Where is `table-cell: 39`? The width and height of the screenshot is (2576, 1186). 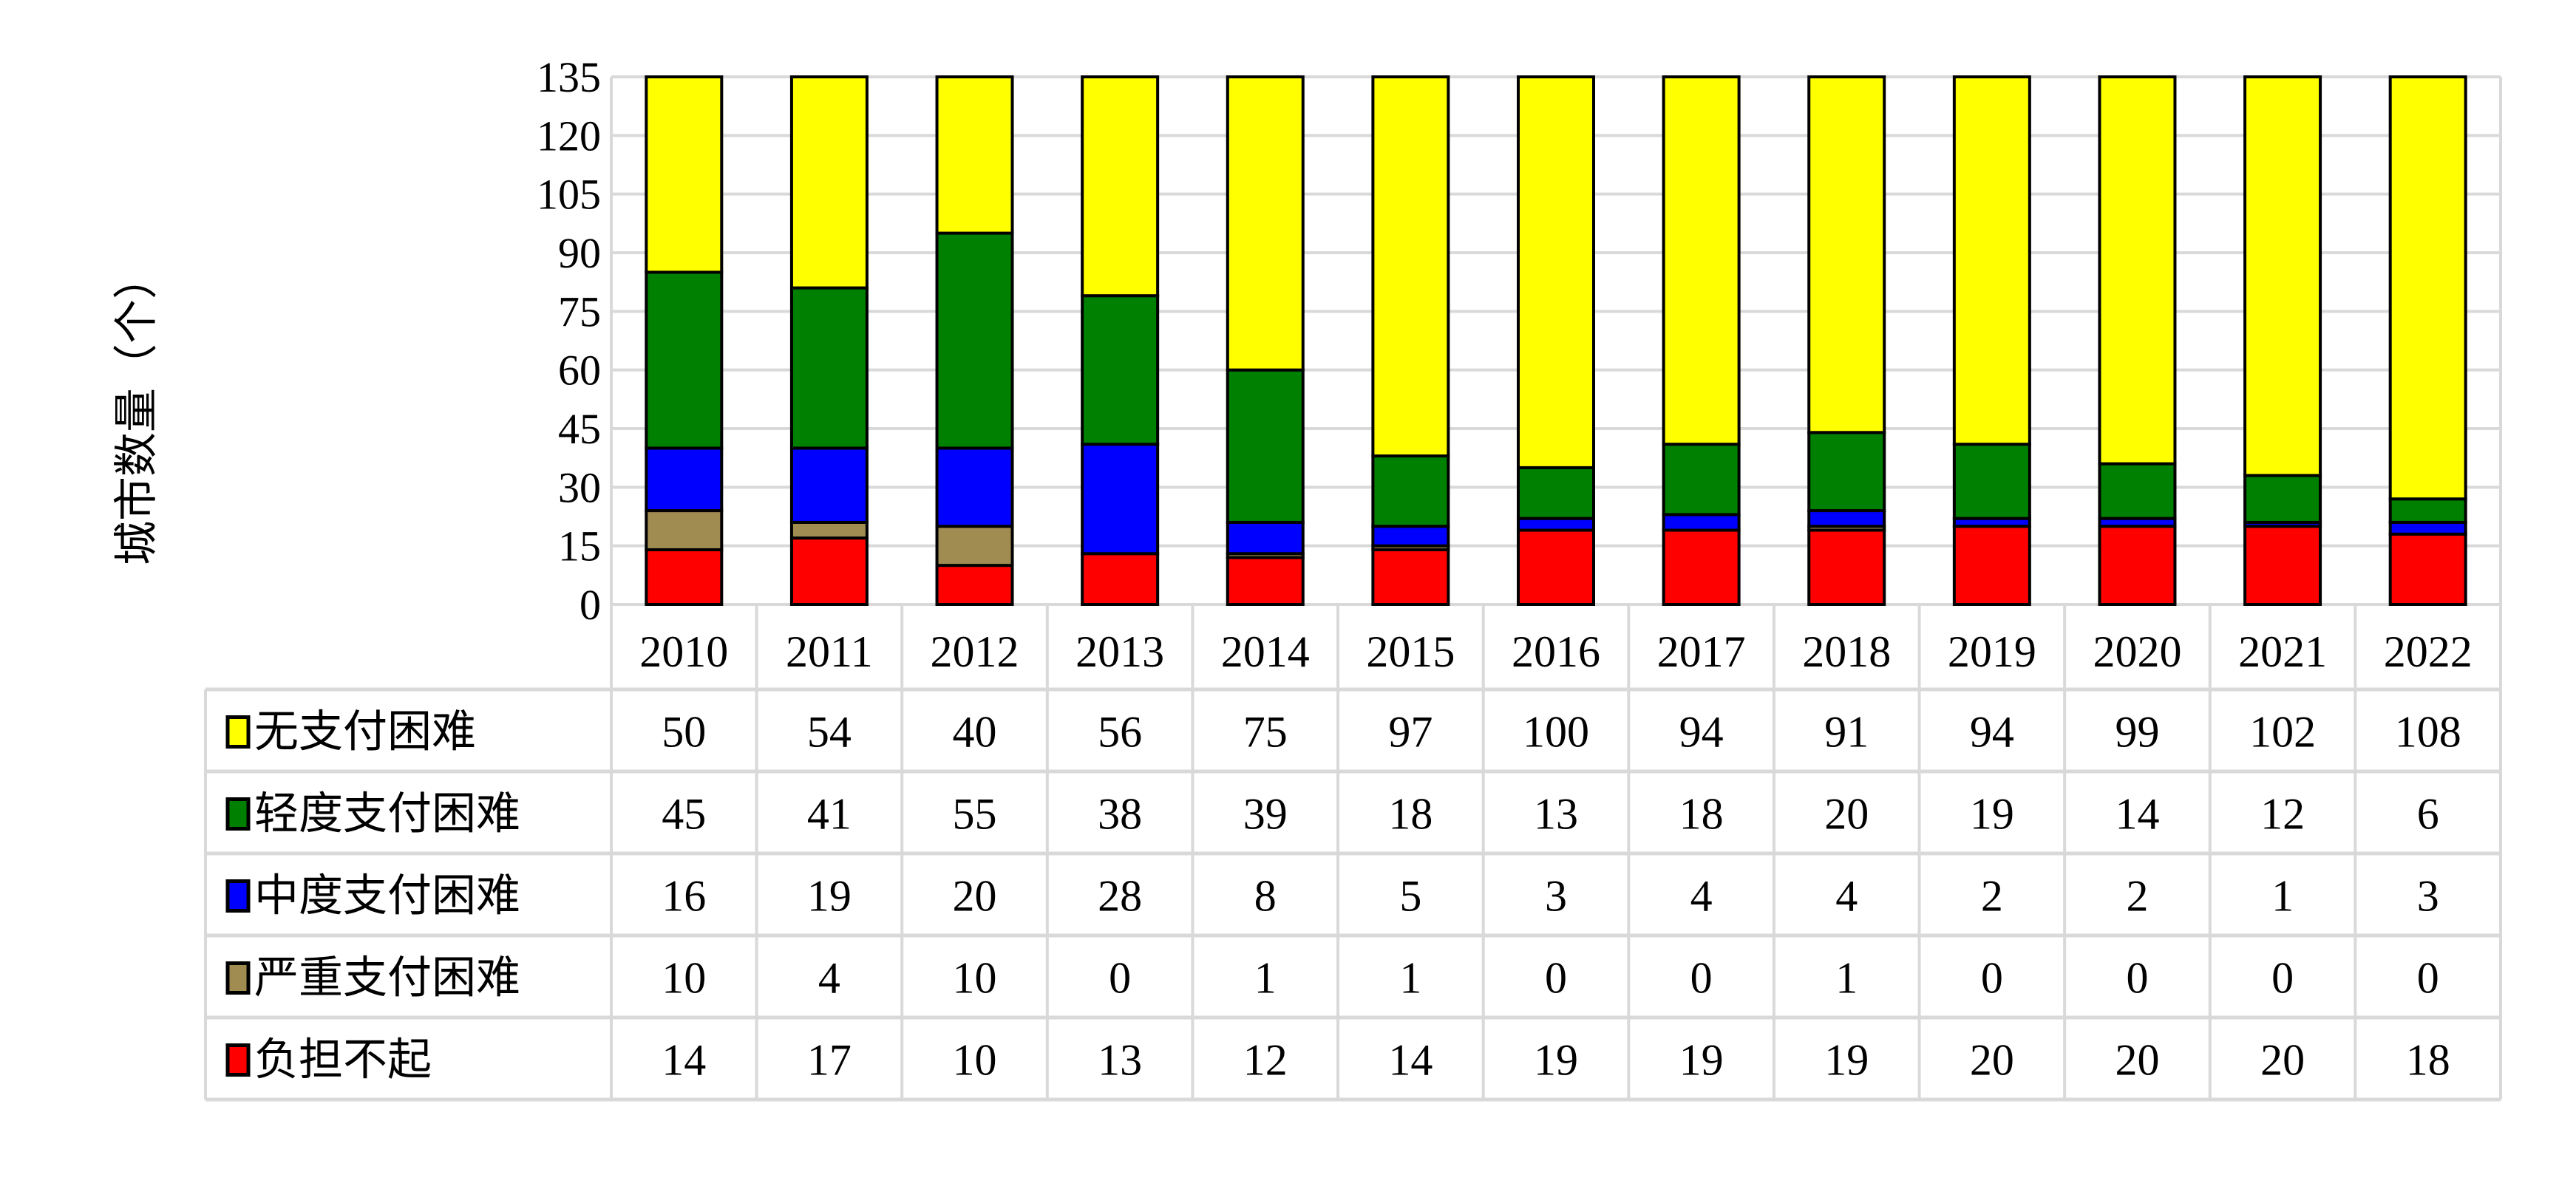 table-cell: 39 is located at coordinates (1265, 814).